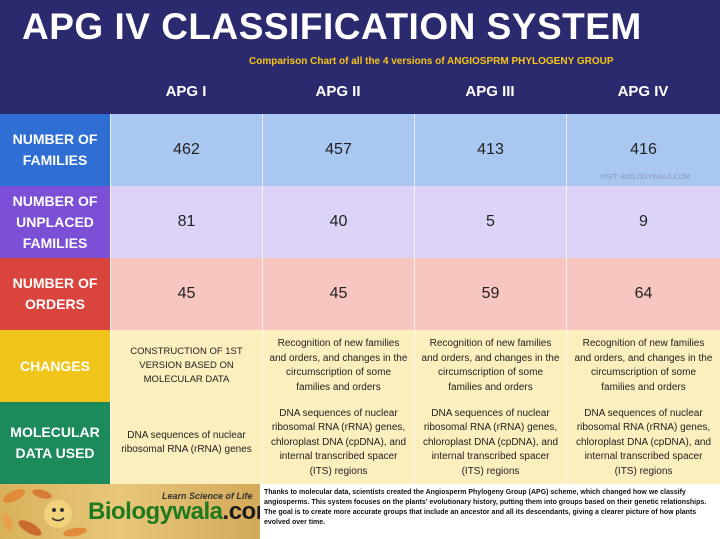  Describe the element at coordinates (643, 91) in the screenshot. I see `column-header-apg-4: APG IV` at that location.